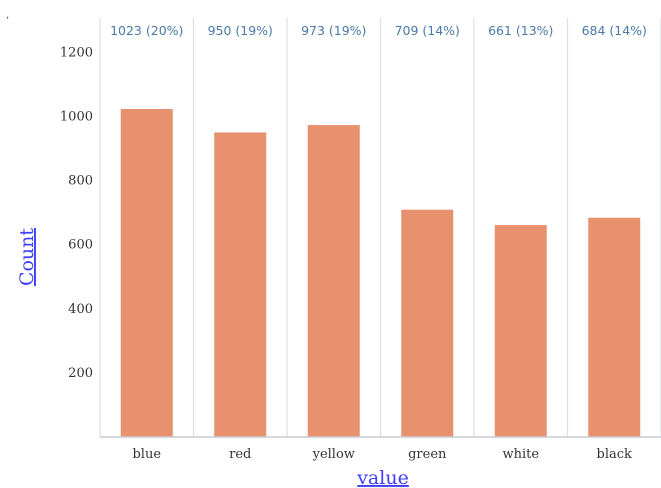  Describe the element at coordinates (333, 454) in the screenshot. I see `x-tick-label: yellow` at that location.